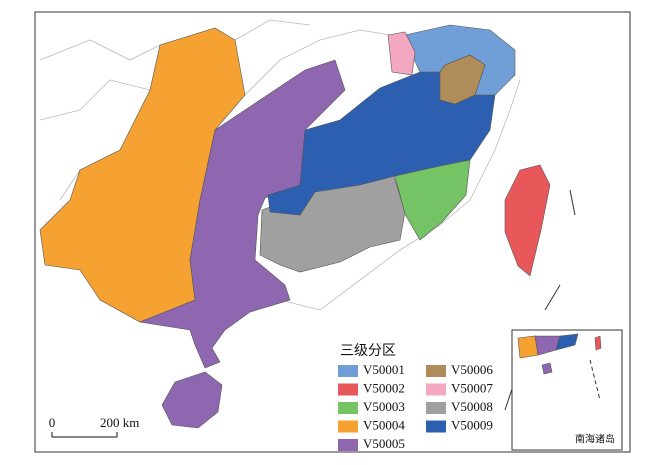  Describe the element at coordinates (384, 406) in the screenshot. I see `legend-label: V50003` at that location.